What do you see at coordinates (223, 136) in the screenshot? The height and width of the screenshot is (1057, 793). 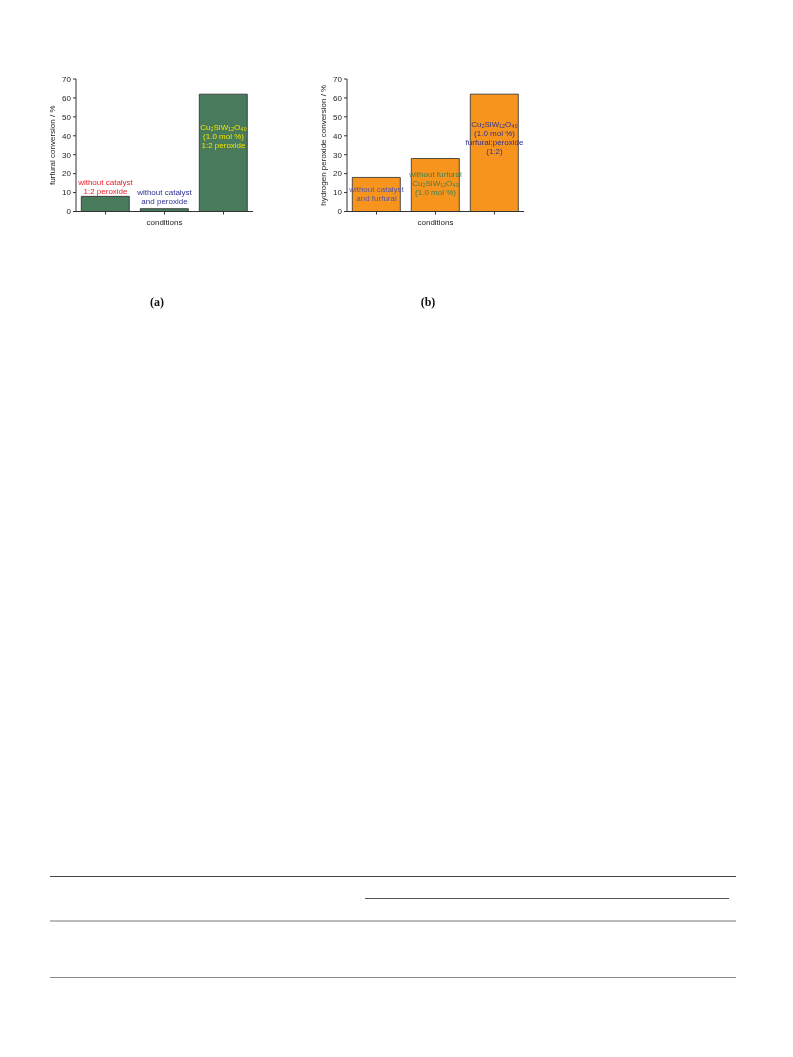 I see `annotation: Cu₂SiW₁₂O₄₀ (1.0 mol %) 1:2 peroxide` at bounding box center [223, 136].